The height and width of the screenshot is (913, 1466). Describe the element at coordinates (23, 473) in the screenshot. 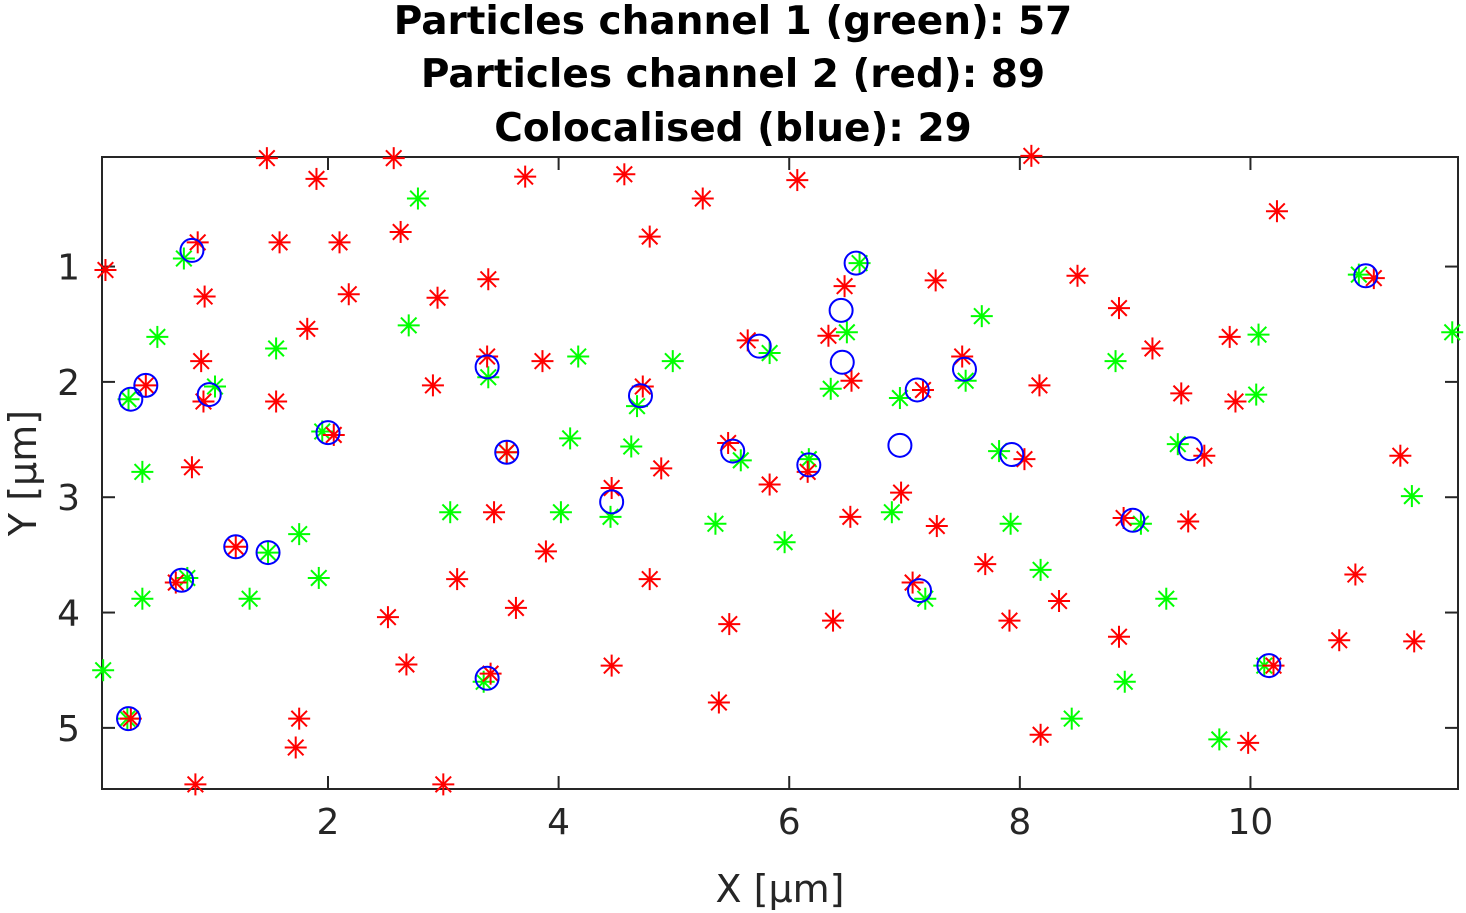

I see `y-axis-label: Y [μm]` at that location.